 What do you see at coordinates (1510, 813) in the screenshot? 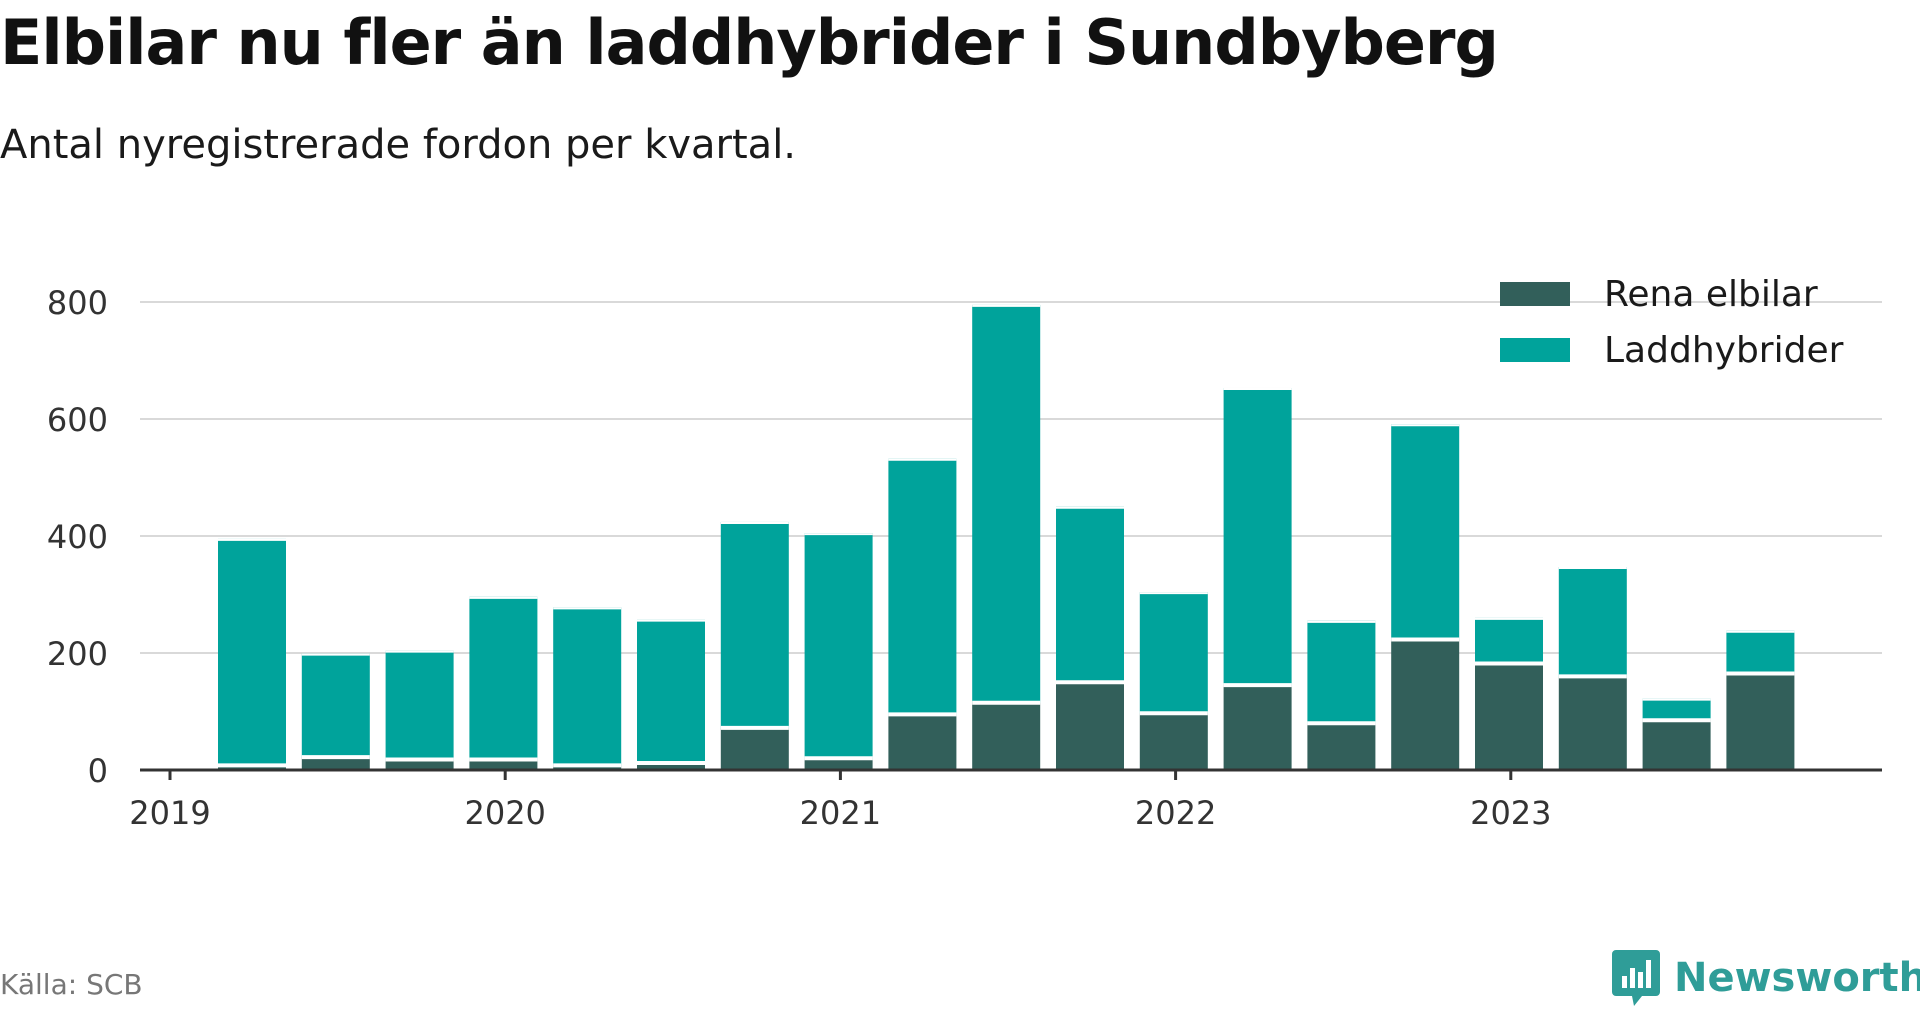
I see `x-tick-label: 2023` at bounding box center [1510, 813].